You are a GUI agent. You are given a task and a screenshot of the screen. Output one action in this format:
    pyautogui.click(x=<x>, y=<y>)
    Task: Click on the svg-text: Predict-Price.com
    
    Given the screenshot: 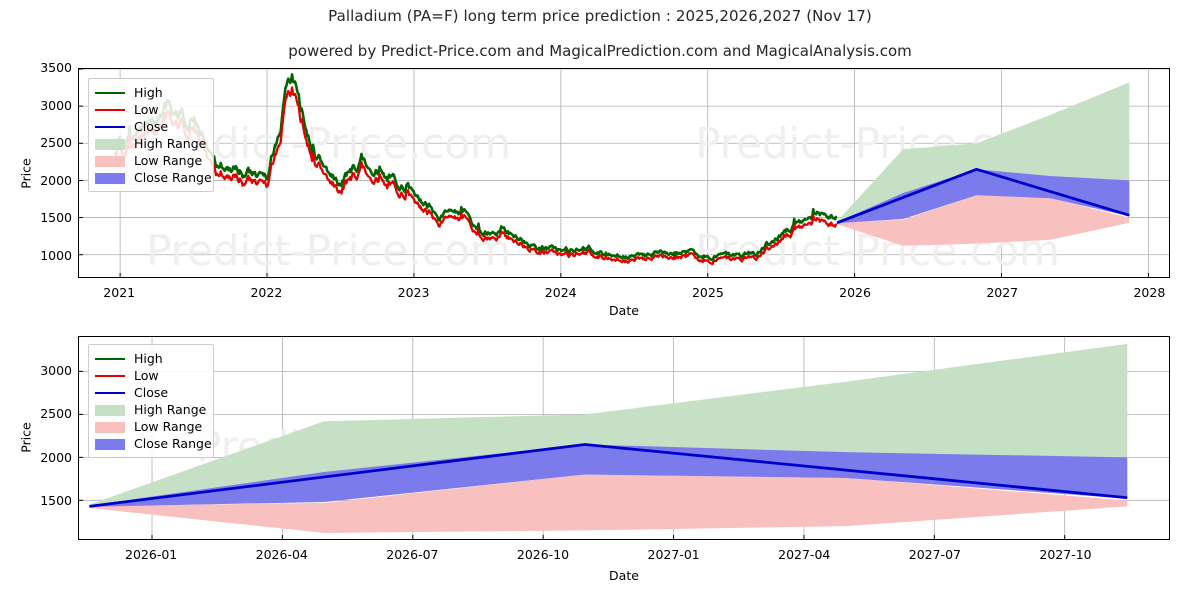 What is the action you would take?
    pyautogui.click(x=328, y=250)
    